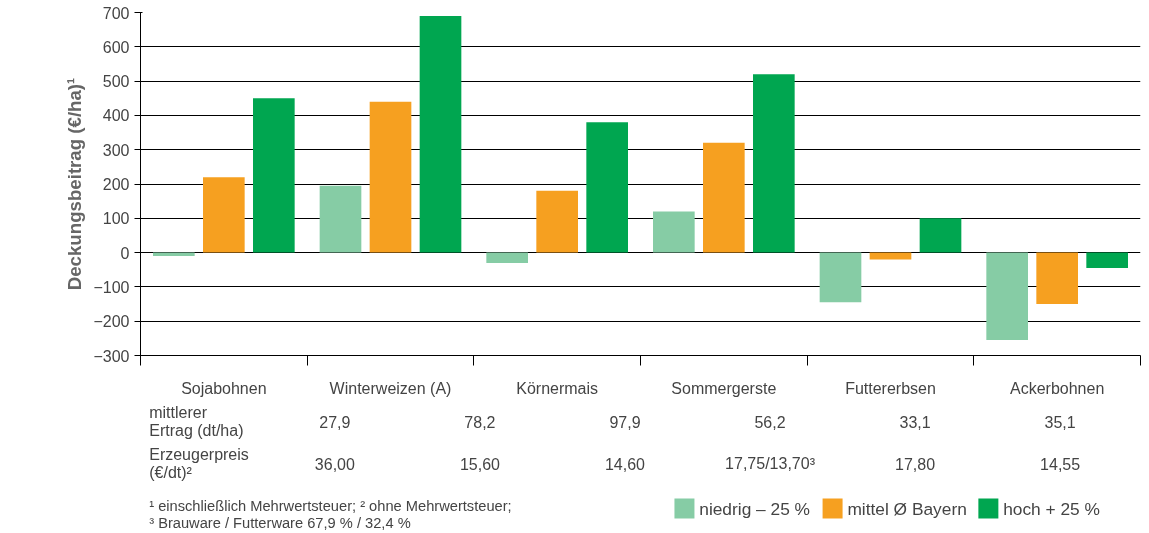 The height and width of the screenshot is (533, 1149). Describe the element at coordinates (196, 421) in the screenshot. I see `text: mittlerer Ertrag (dt/ha)` at that location.